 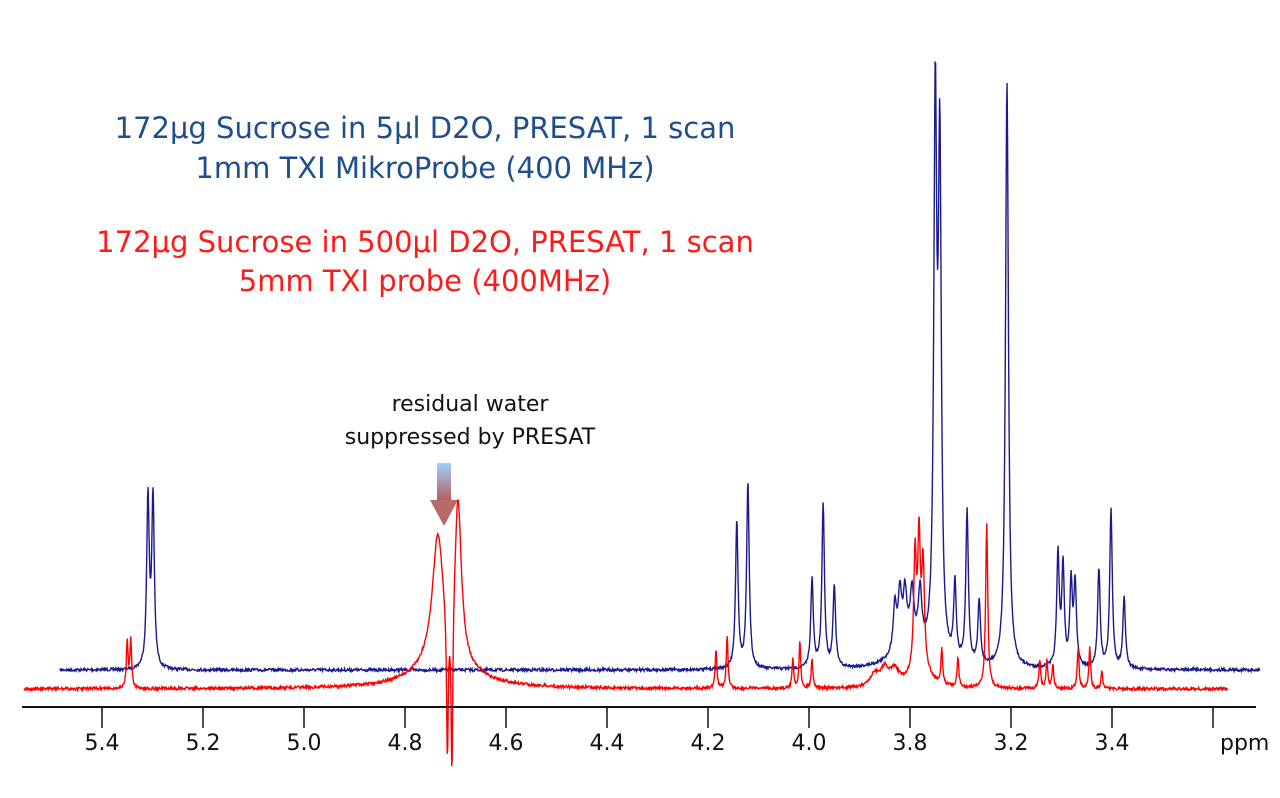 What do you see at coordinates (102, 743) in the screenshot?
I see `x-tick-label: 5.4` at bounding box center [102, 743].